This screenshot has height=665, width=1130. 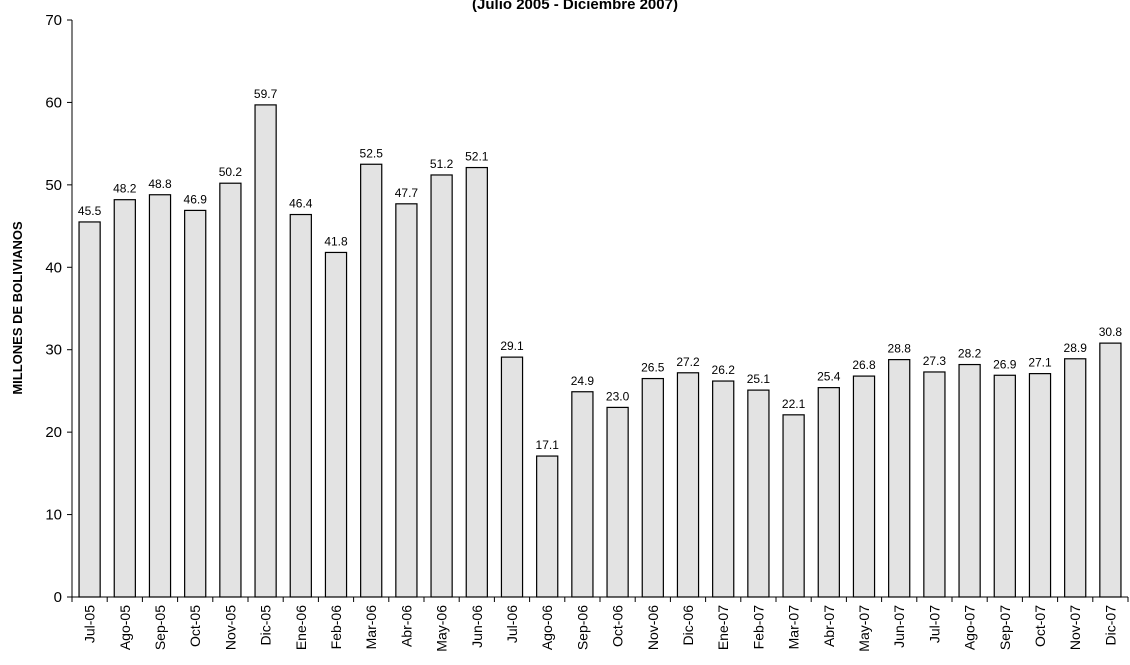 What do you see at coordinates (90, 624) in the screenshot?
I see `x-tick-label: Jul-05` at bounding box center [90, 624].